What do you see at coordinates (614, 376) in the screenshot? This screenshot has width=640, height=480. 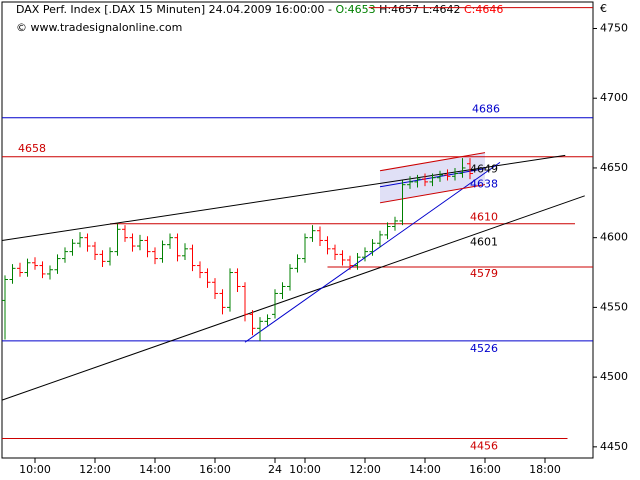 I see `y-tick-label: 4500` at bounding box center [614, 376].